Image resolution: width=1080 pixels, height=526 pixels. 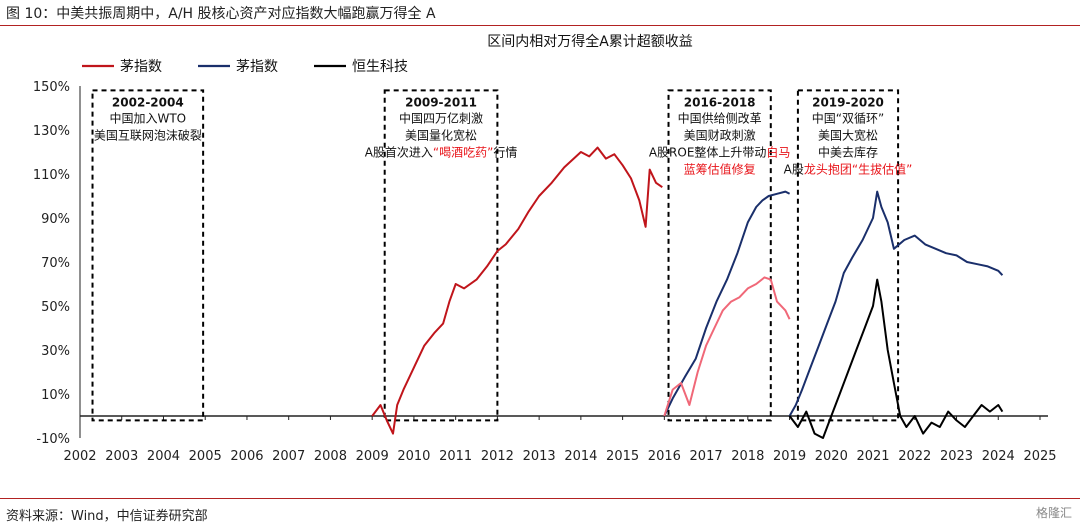 I want to click on period-note: 中美去库存, so click(x=848, y=151).